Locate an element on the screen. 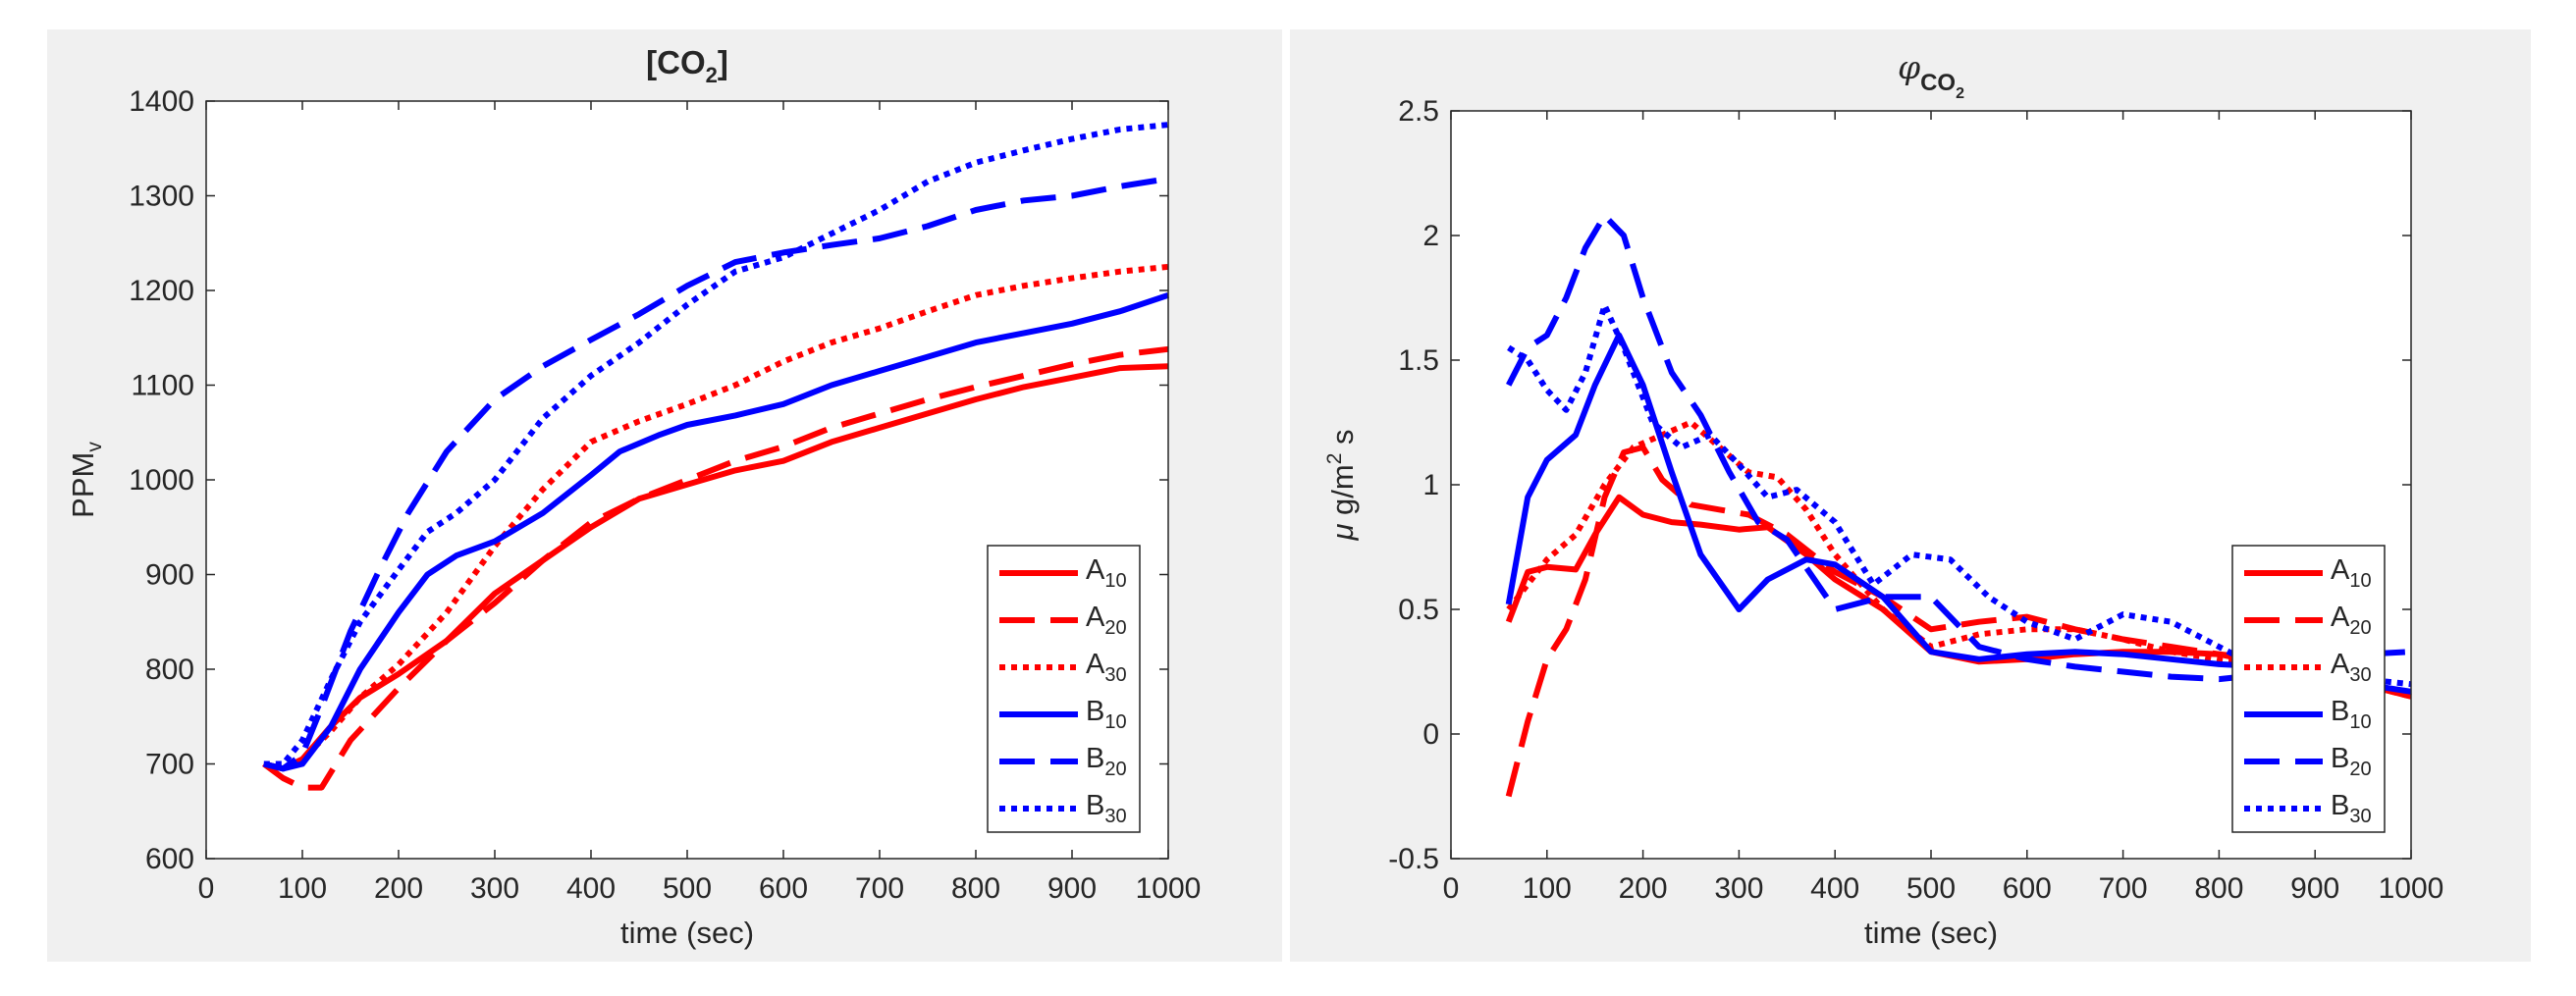 This screenshot has width=2576, height=996. legend-label-b20: B20 is located at coordinates (2351, 761).